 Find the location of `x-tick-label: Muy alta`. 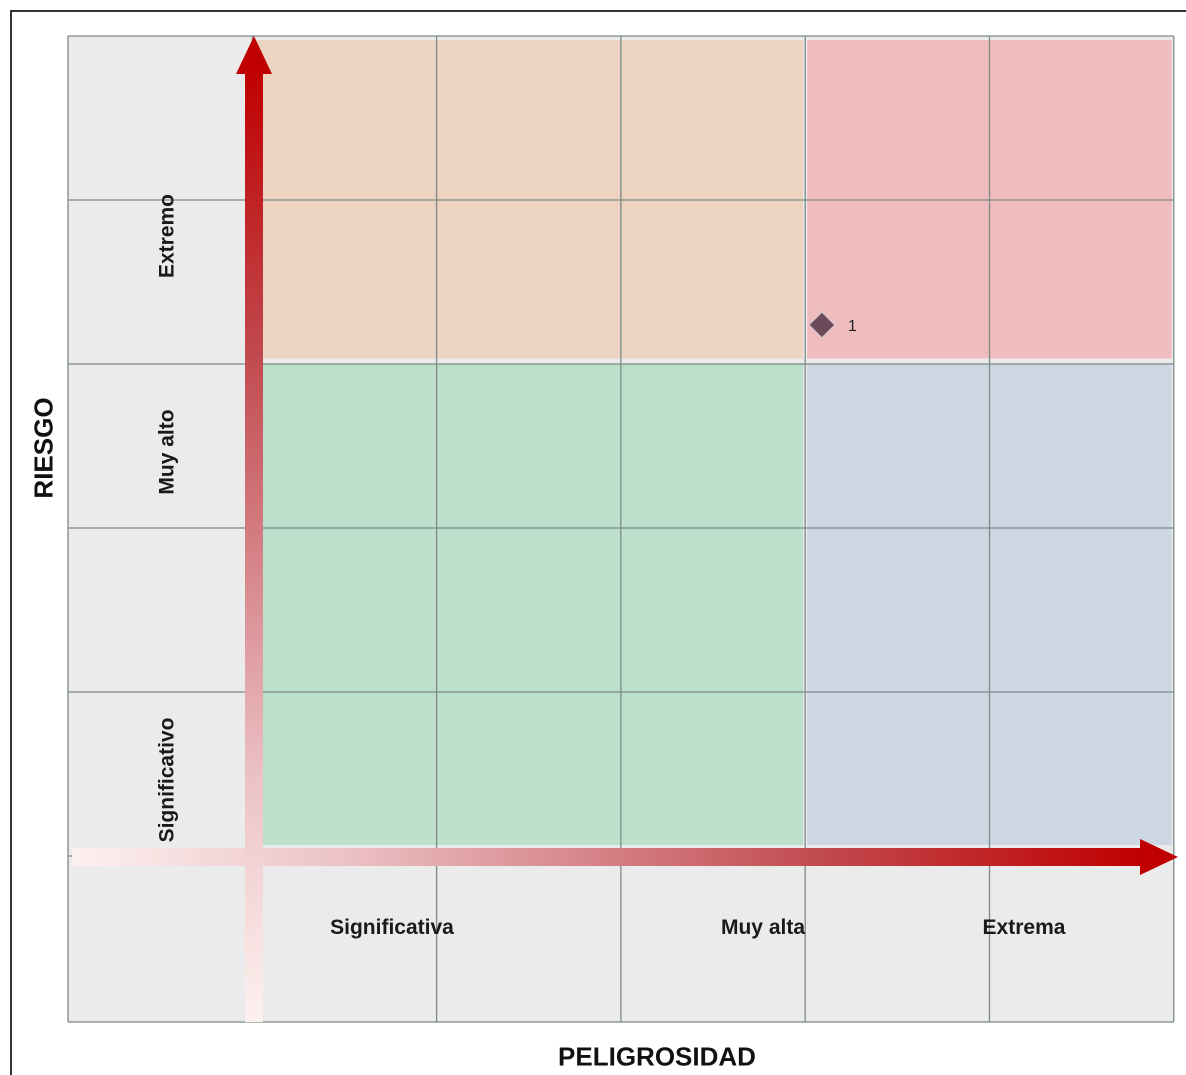

x-tick-label: Muy alta is located at coordinates (763, 927).